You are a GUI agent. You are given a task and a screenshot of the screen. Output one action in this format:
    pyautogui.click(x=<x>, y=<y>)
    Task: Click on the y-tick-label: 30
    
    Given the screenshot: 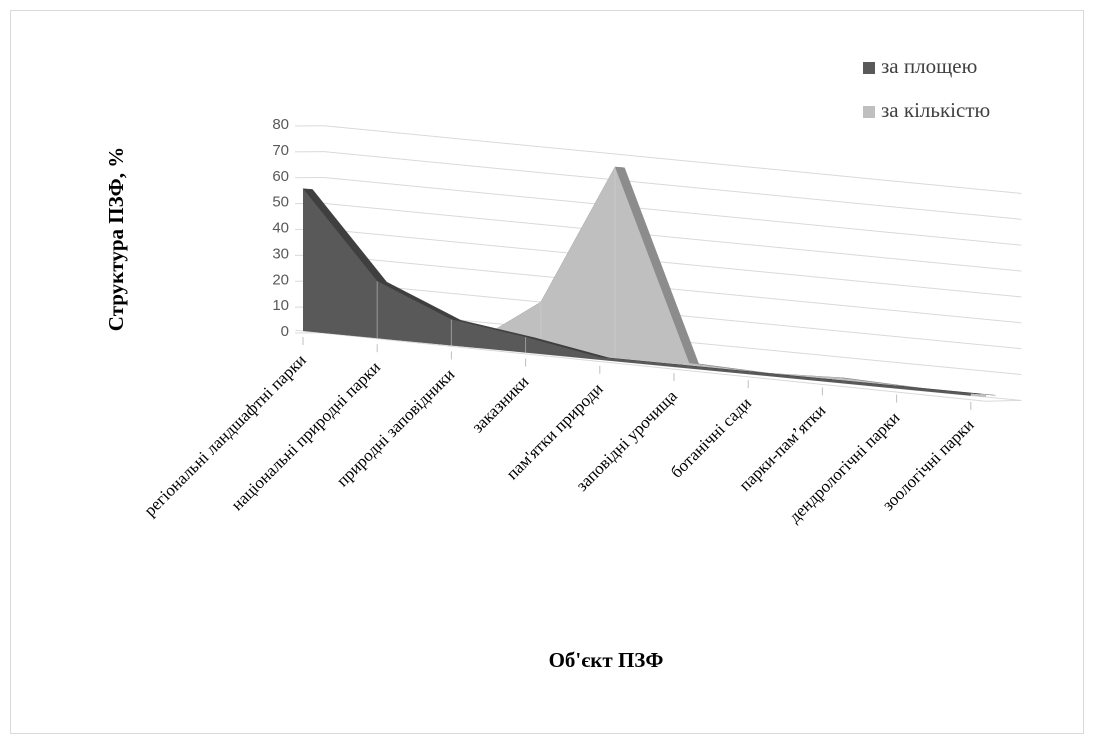 What is the action you would take?
    pyautogui.click(x=280, y=253)
    